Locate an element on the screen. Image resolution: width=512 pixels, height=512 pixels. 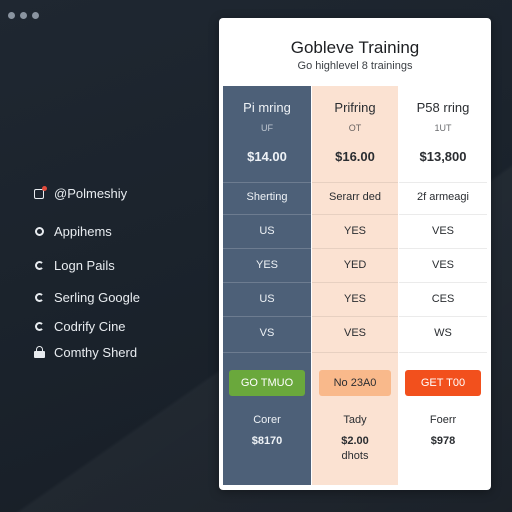
plan-price: $16.00 is located at coordinates (355, 156).